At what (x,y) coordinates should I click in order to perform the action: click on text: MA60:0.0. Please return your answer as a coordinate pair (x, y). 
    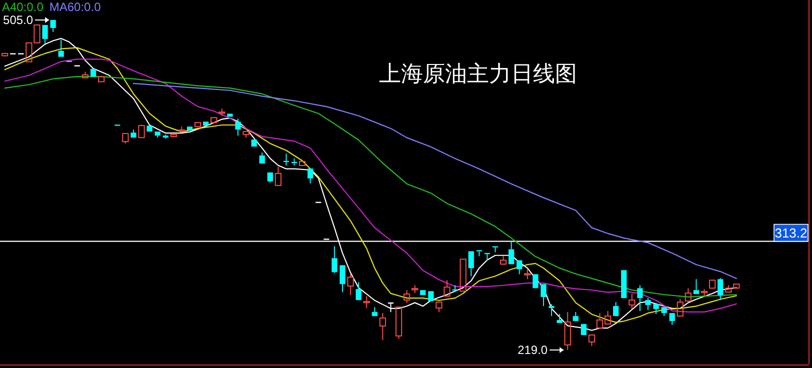
    Looking at the image, I should click on (75, 7).